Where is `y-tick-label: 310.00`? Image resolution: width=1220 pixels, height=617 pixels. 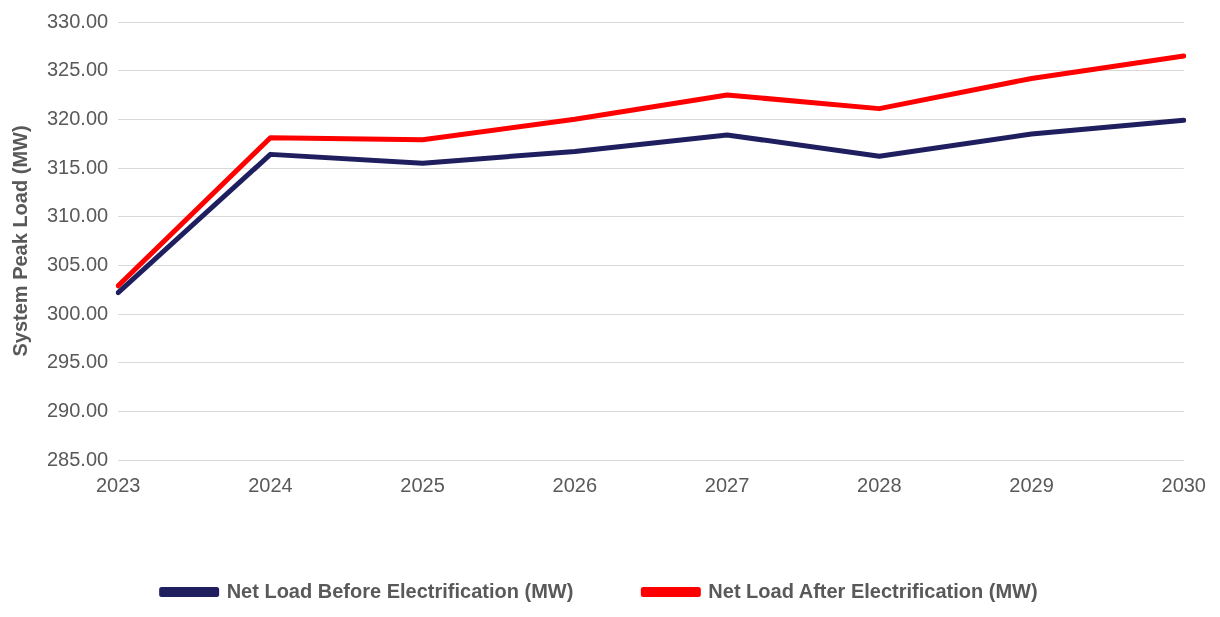 y-tick-label: 310.00 is located at coordinates (78, 215).